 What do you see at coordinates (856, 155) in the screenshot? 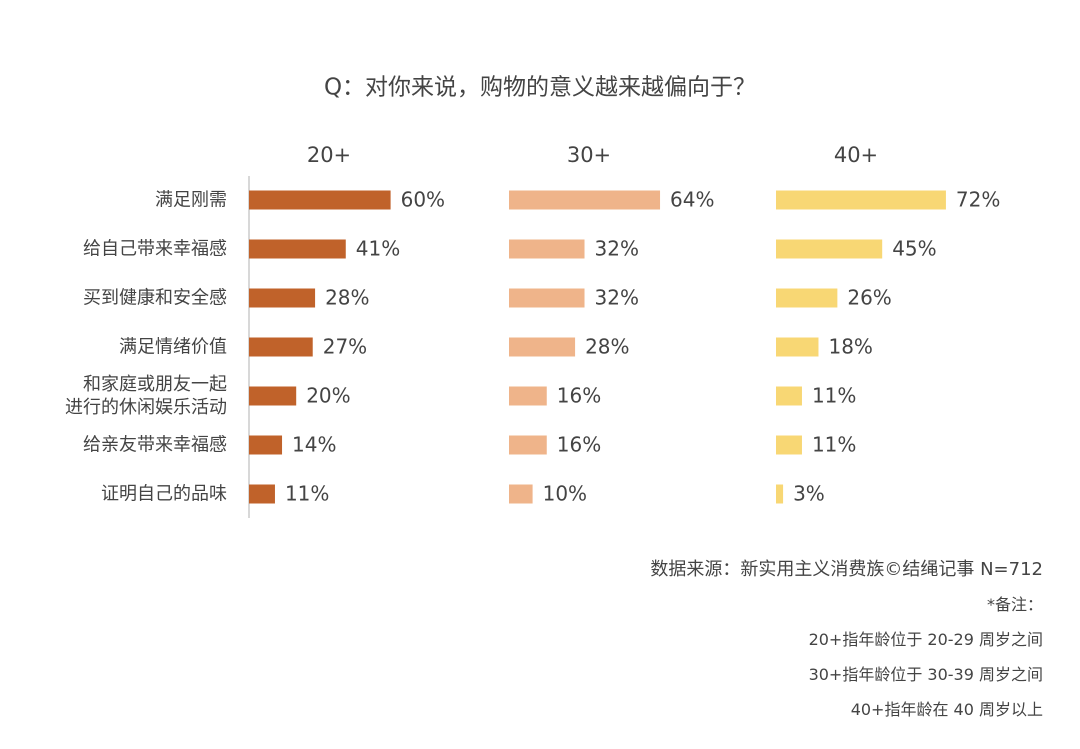
I see `panel-header: 40+` at bounding box center [856, 155].